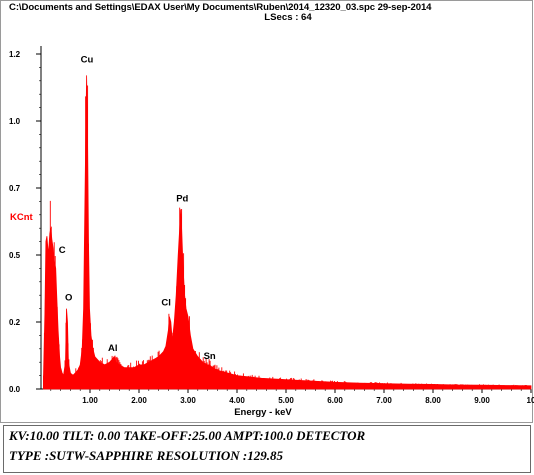 The height and width of the screenshot is (475, 534). Describe the element at coordinates (15, 389) in the screenshot. I see `y-tick-label: 0.0` at that location.